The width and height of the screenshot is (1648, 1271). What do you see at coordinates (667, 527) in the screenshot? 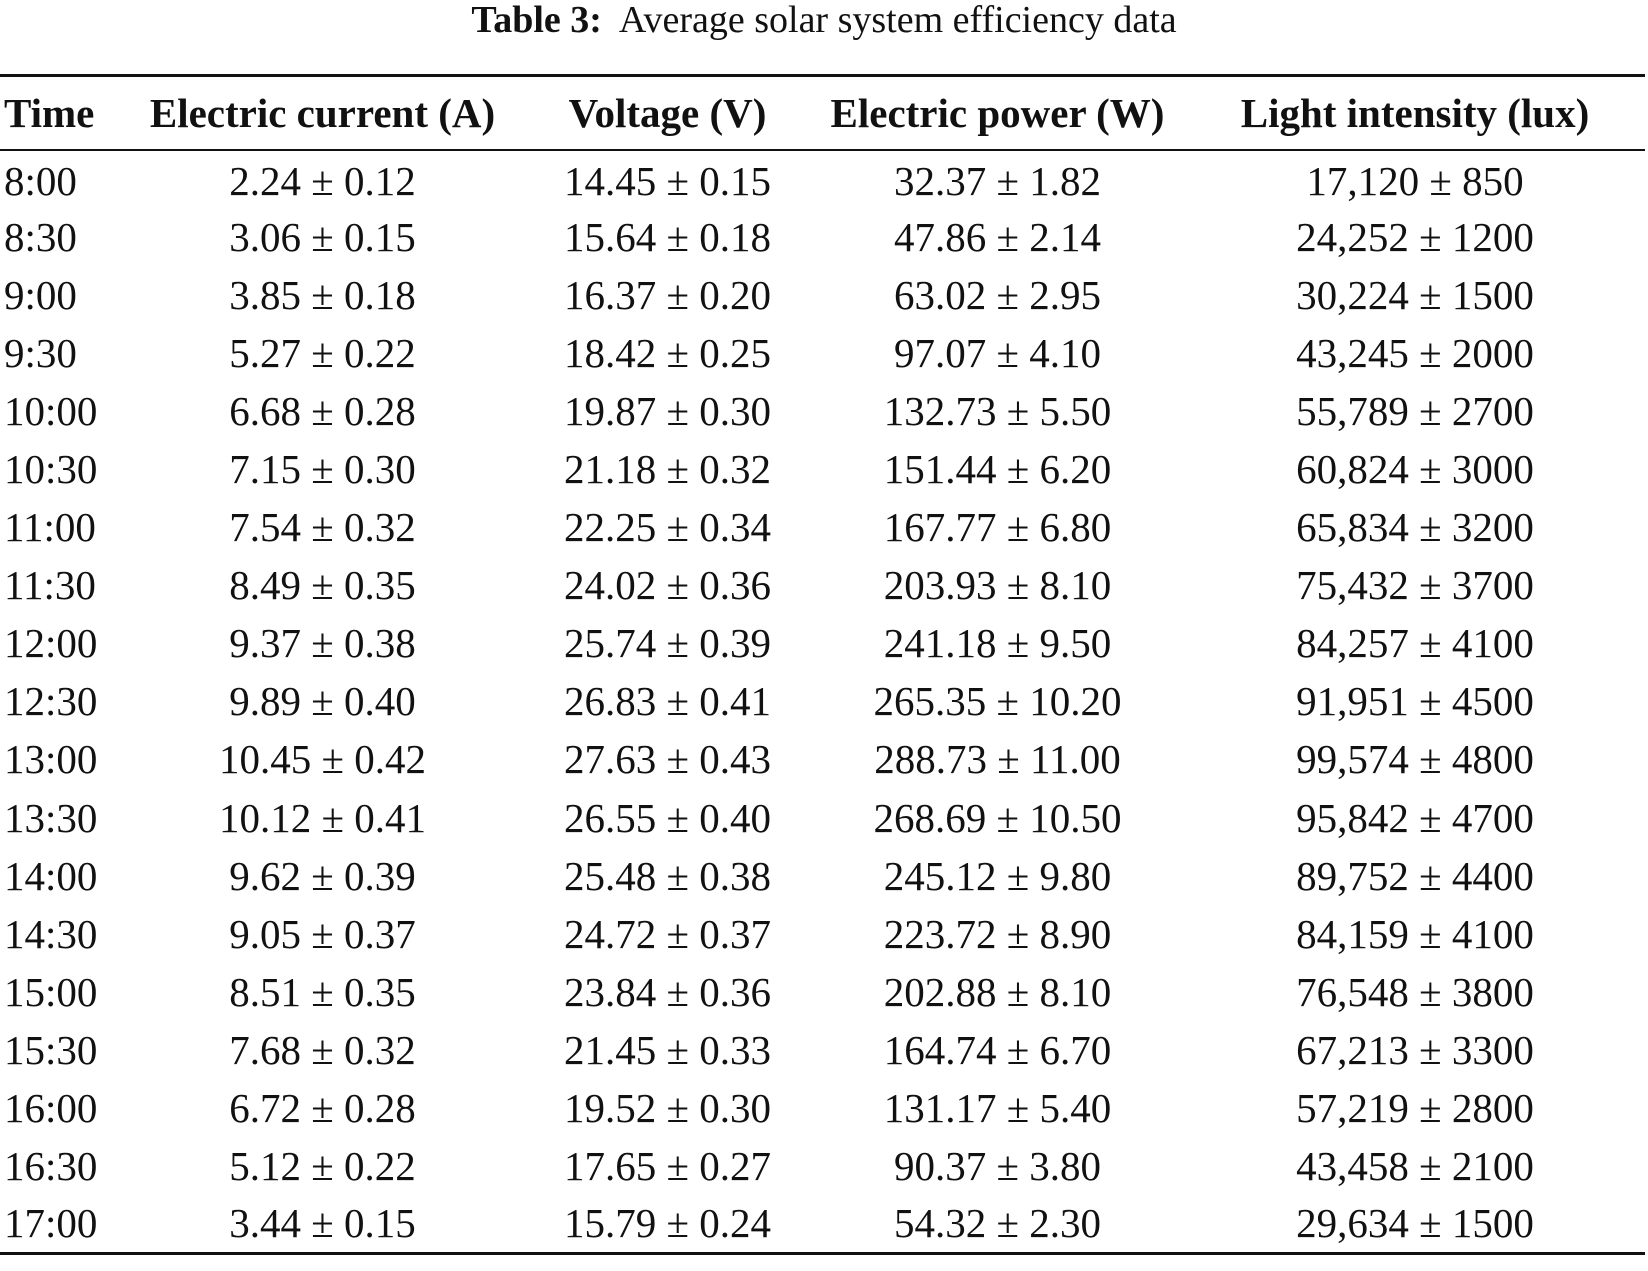
I see `voltage-cell: 22.25 ± 0.34` at bounding box center [667, 527].